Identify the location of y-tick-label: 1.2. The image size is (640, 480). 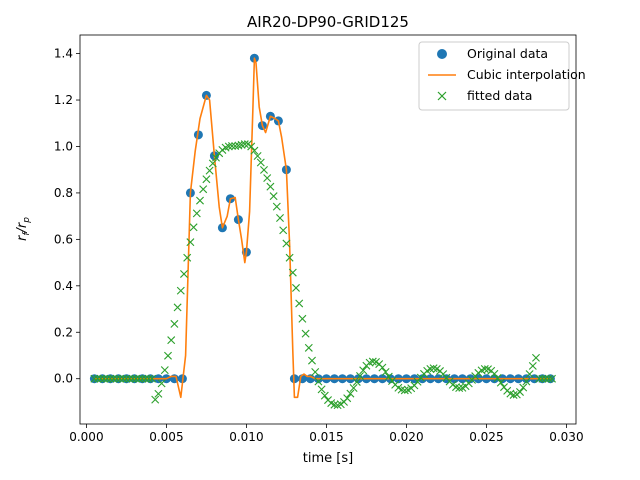
(63, 100).